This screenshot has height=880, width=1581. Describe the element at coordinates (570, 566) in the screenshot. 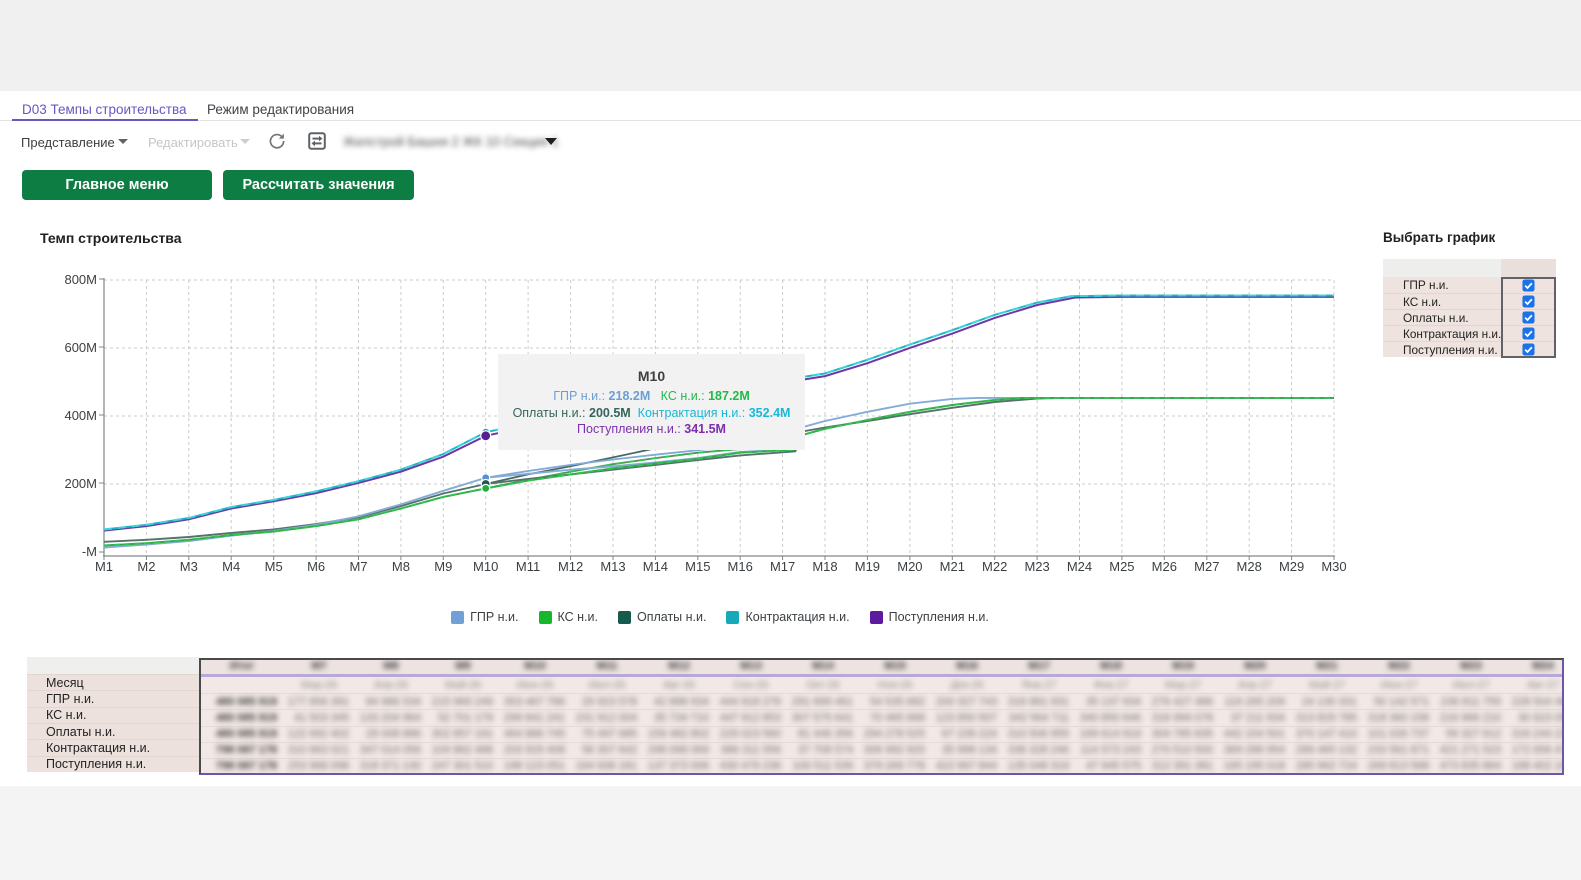

I see `svg-text: M12` at that location.